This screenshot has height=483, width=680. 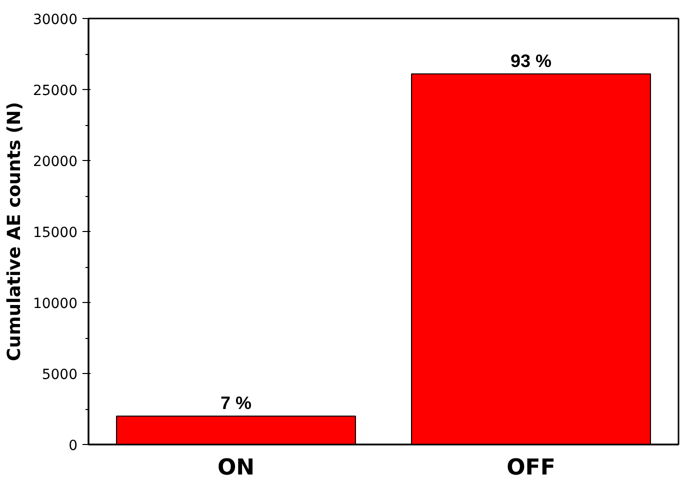 I want to click on y-tick-label: 30000, so click(x=55, y=20).